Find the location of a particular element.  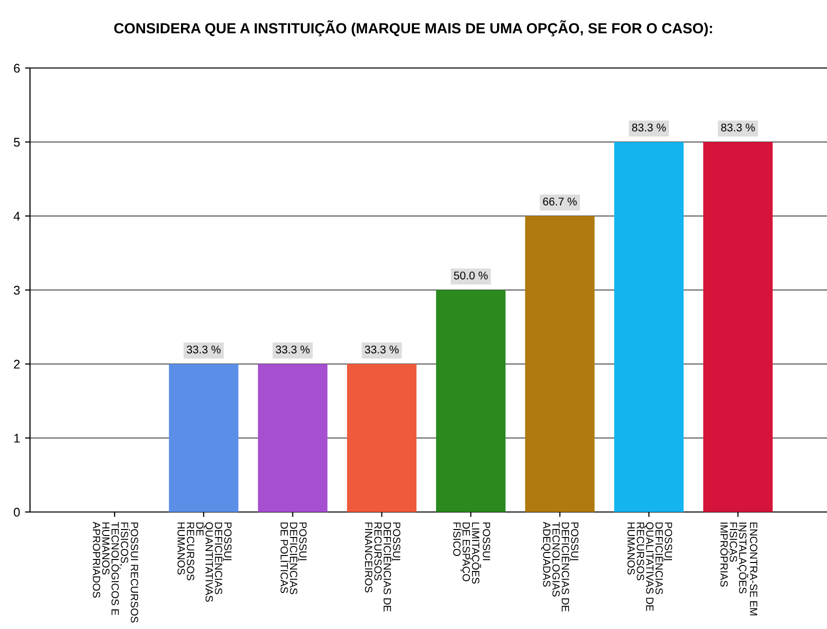

y-tick-label: 3 is located at coordinates (17, 290).